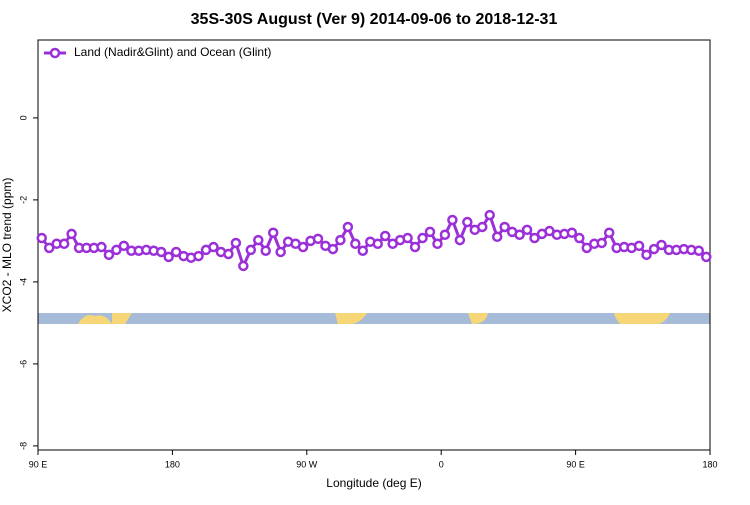  I want to click on land-ocean-strip, so click(374, 318).